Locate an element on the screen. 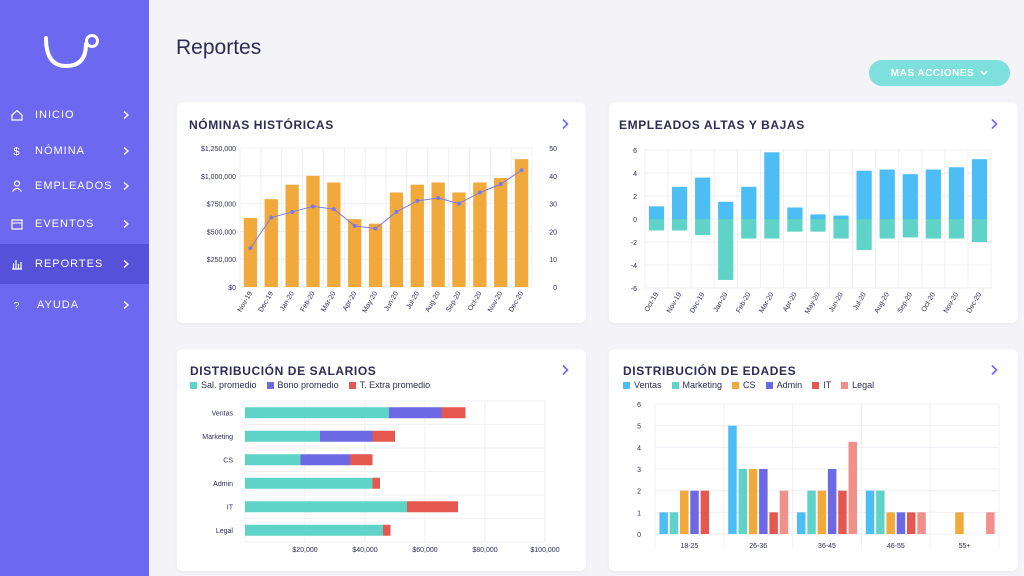  sidebar-item-label: INICIO is located at coordinates (55, 115).